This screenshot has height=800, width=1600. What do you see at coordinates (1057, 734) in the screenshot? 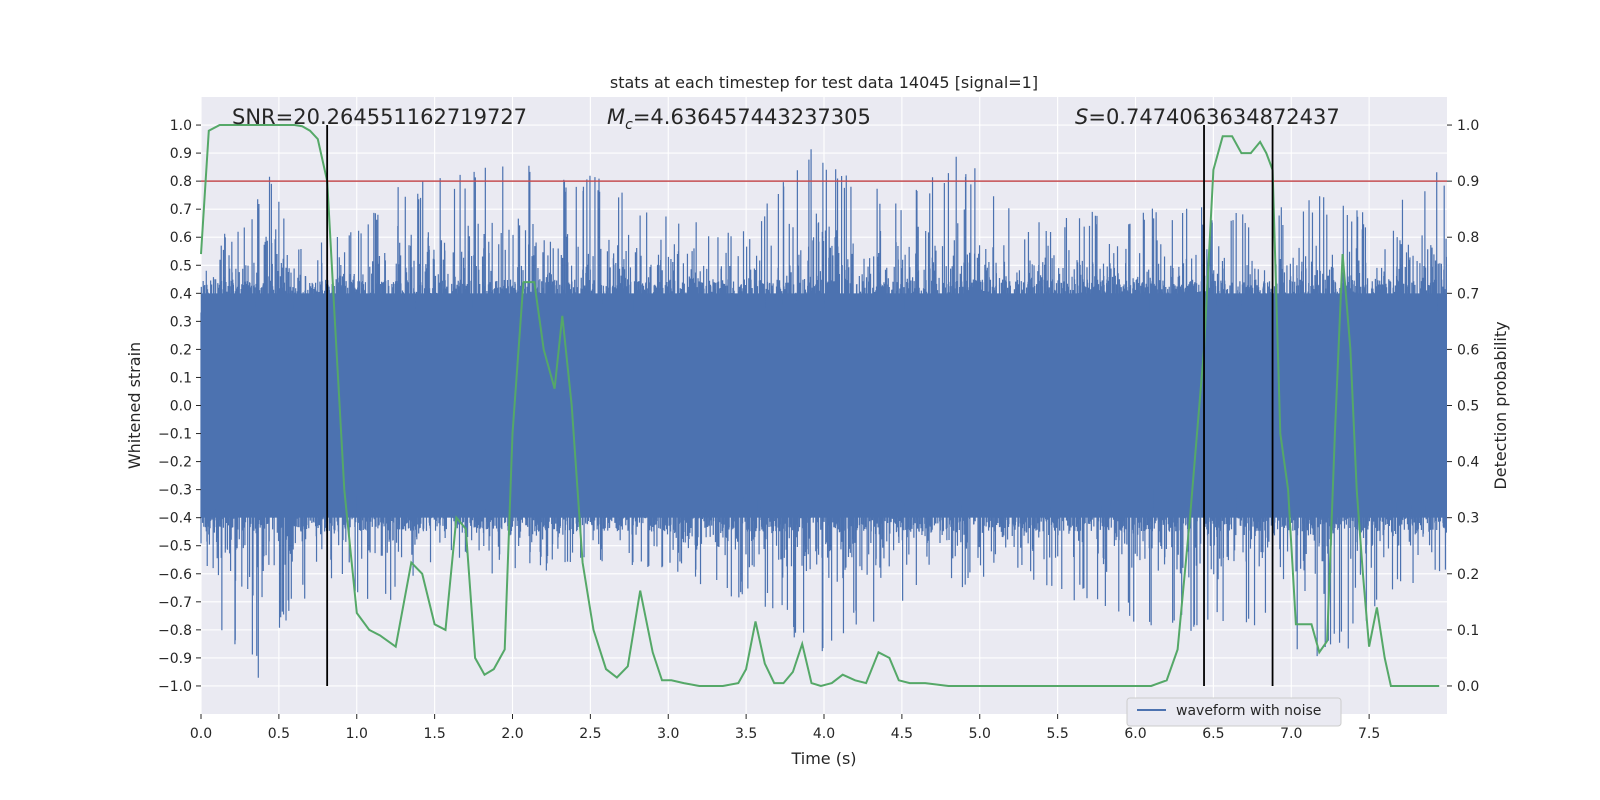
I see `x-tick-label: 5.5` at bounding box center [1057, 734].